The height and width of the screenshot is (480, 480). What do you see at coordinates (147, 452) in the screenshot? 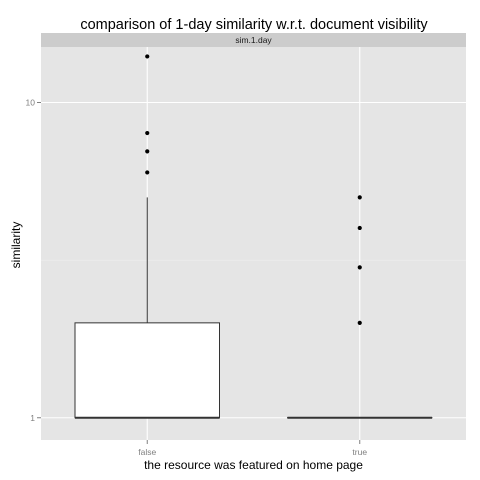
I see `x-tick-label: false` at bounding box center [147, 452].